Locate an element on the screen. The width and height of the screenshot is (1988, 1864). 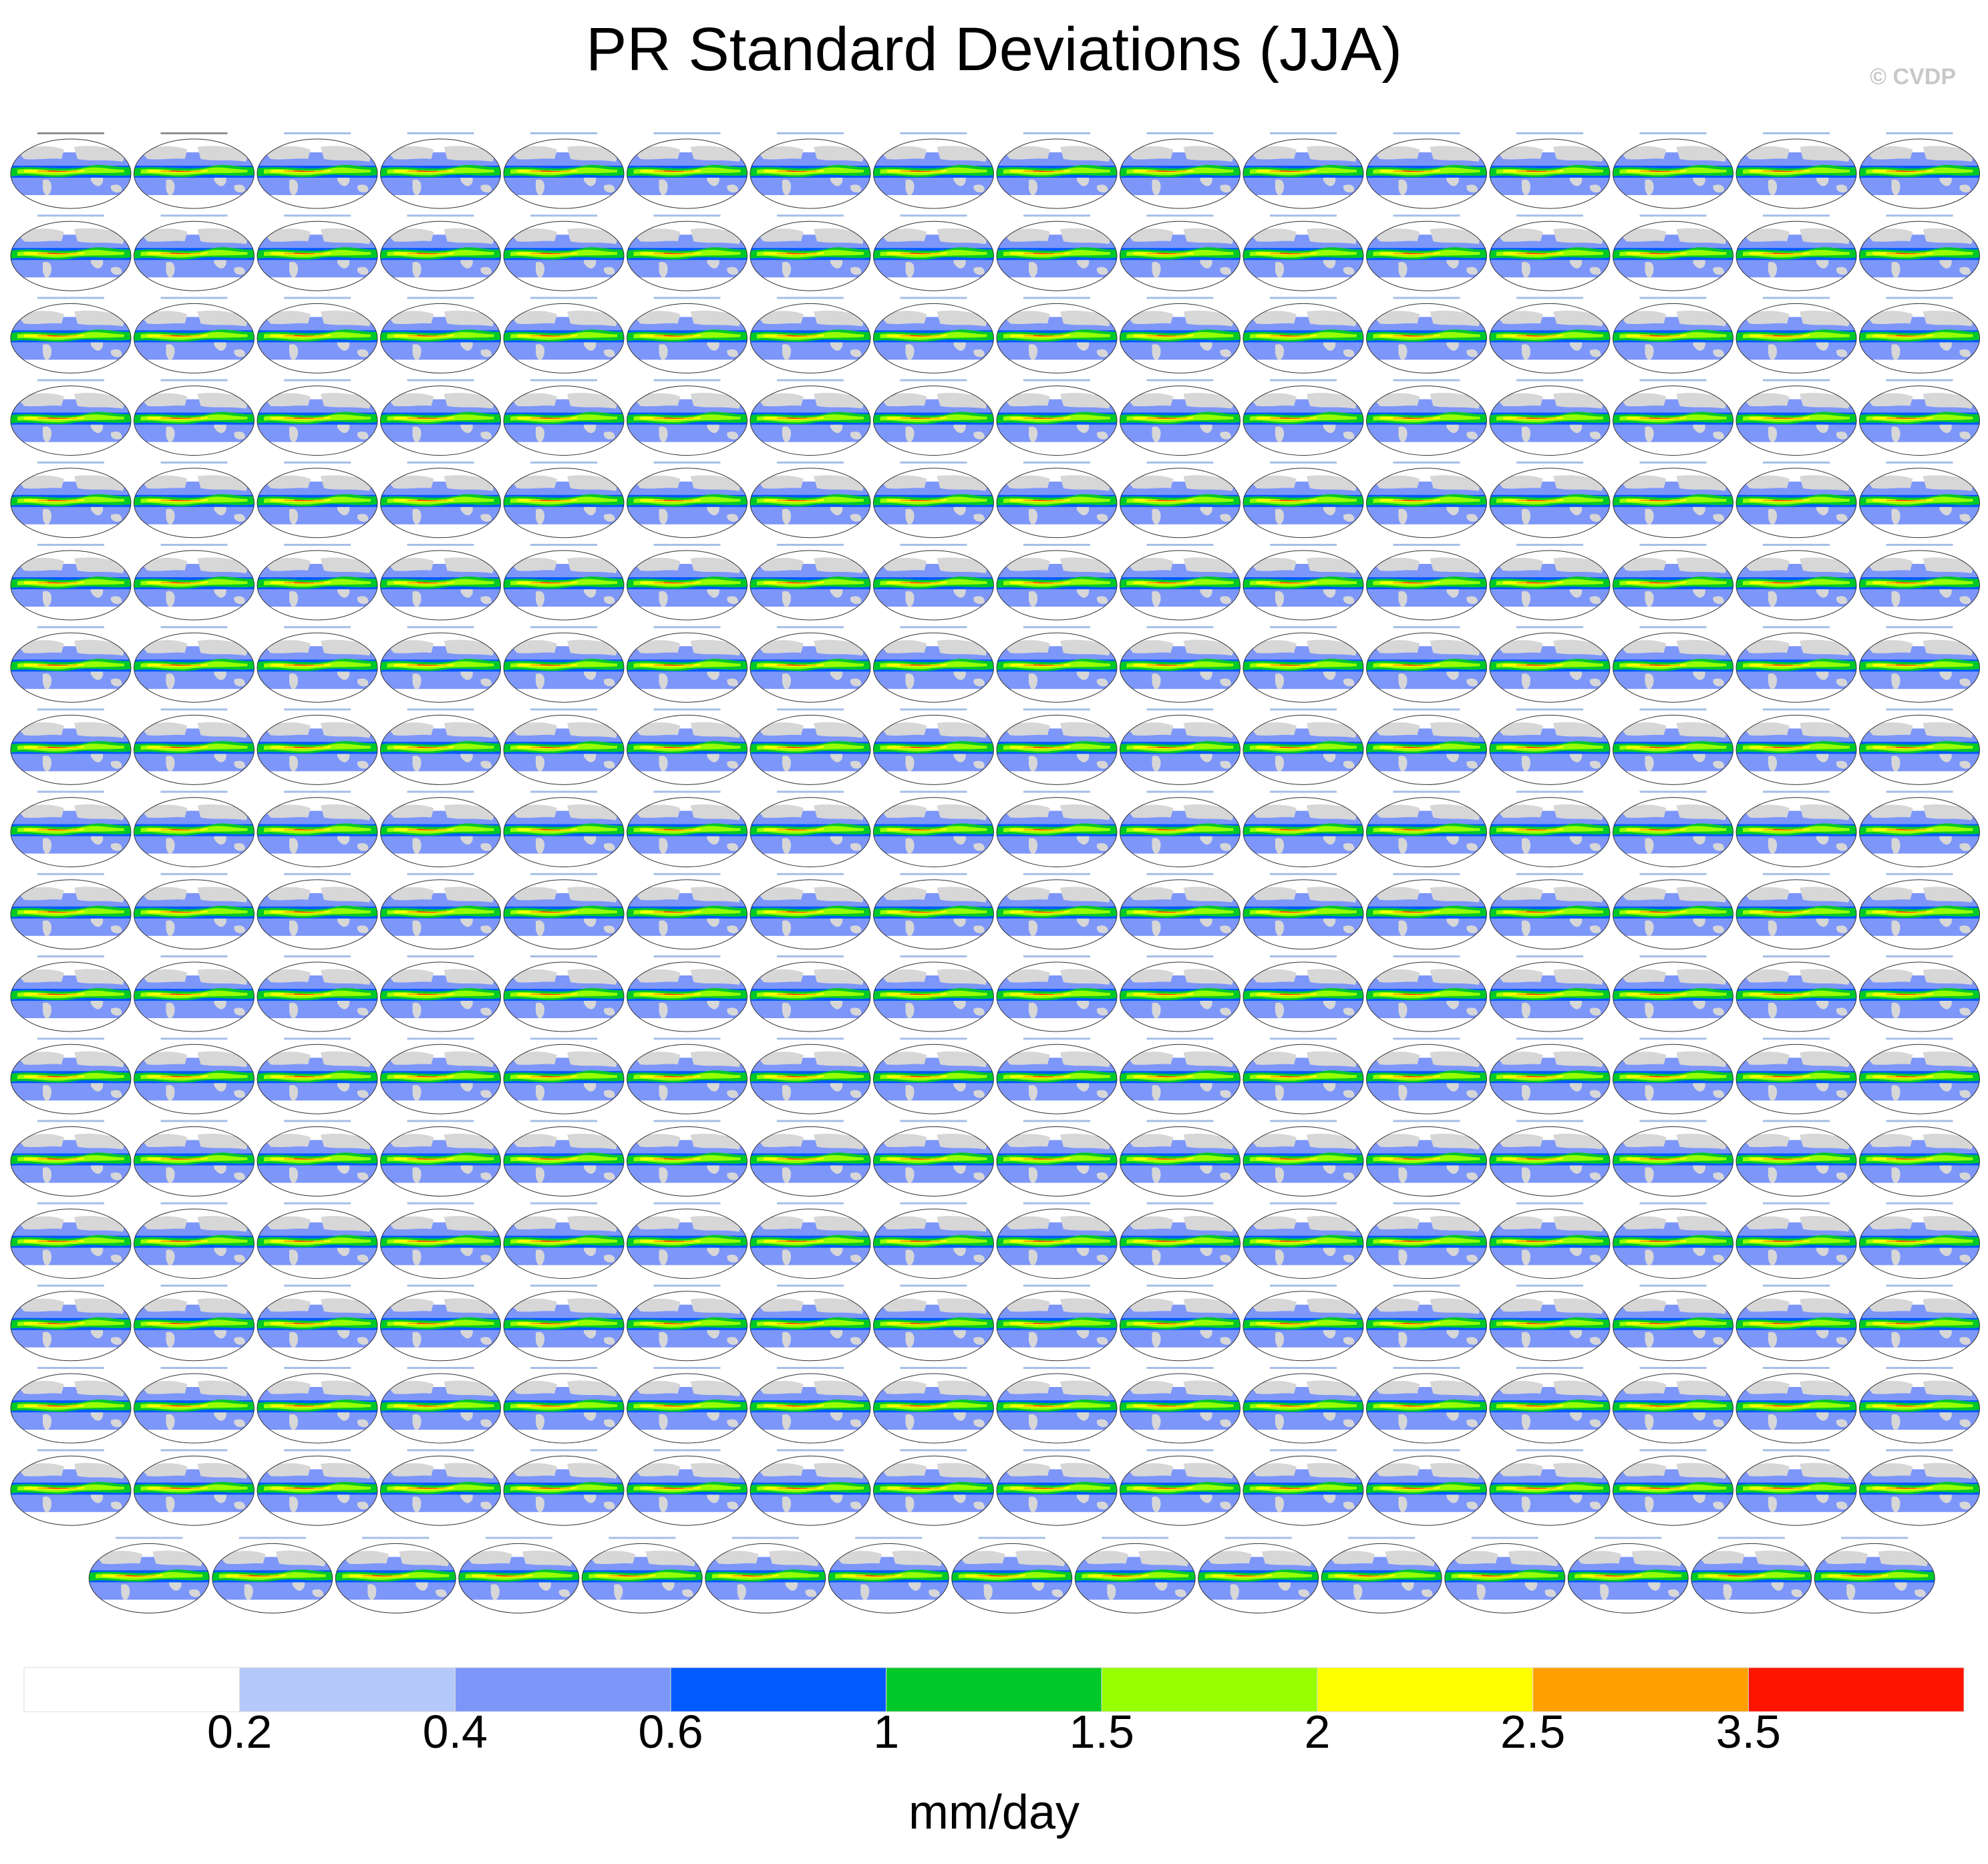
colorbar-tick-label: 2.5 is located at coordinates (1533, 1732).